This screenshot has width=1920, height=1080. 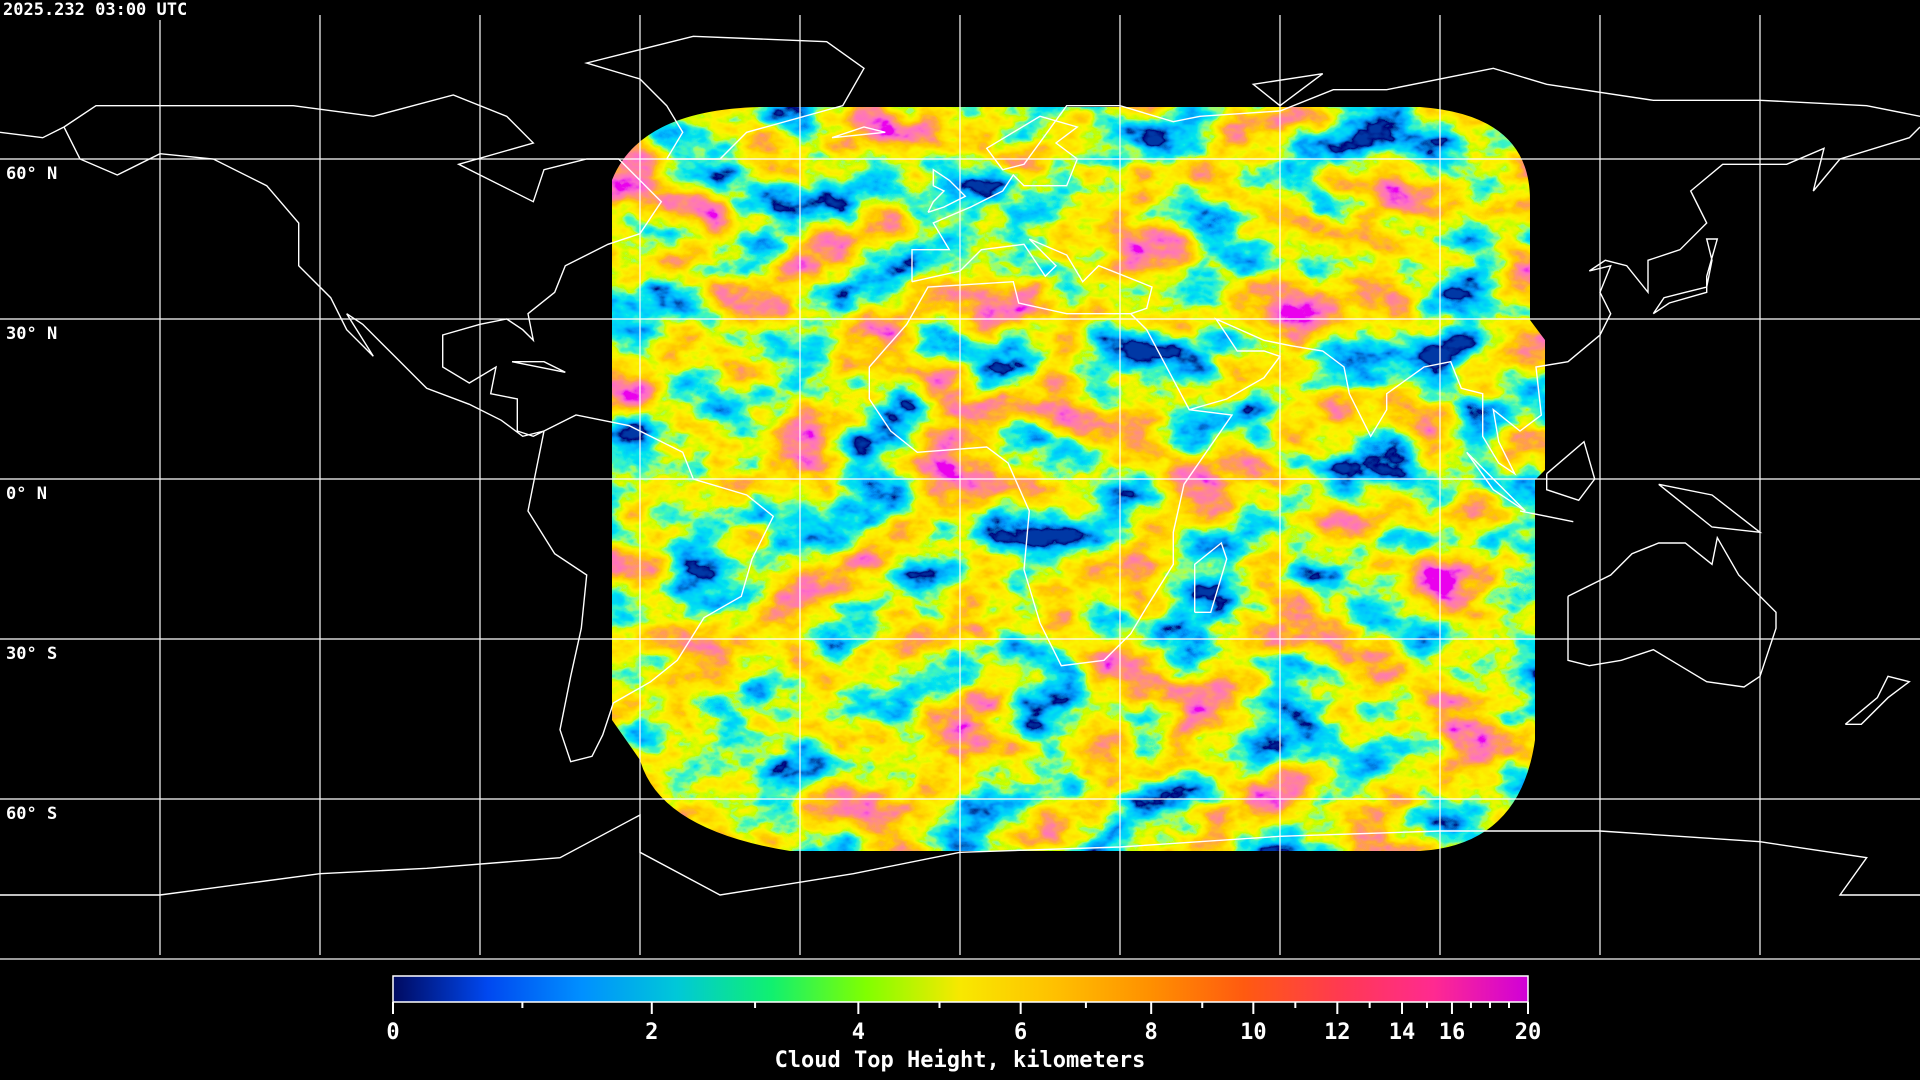 What do you see at coordinates (960, 989) in the screenshot?
I see `colorbar-gradient` at bounding box center [960, 989].